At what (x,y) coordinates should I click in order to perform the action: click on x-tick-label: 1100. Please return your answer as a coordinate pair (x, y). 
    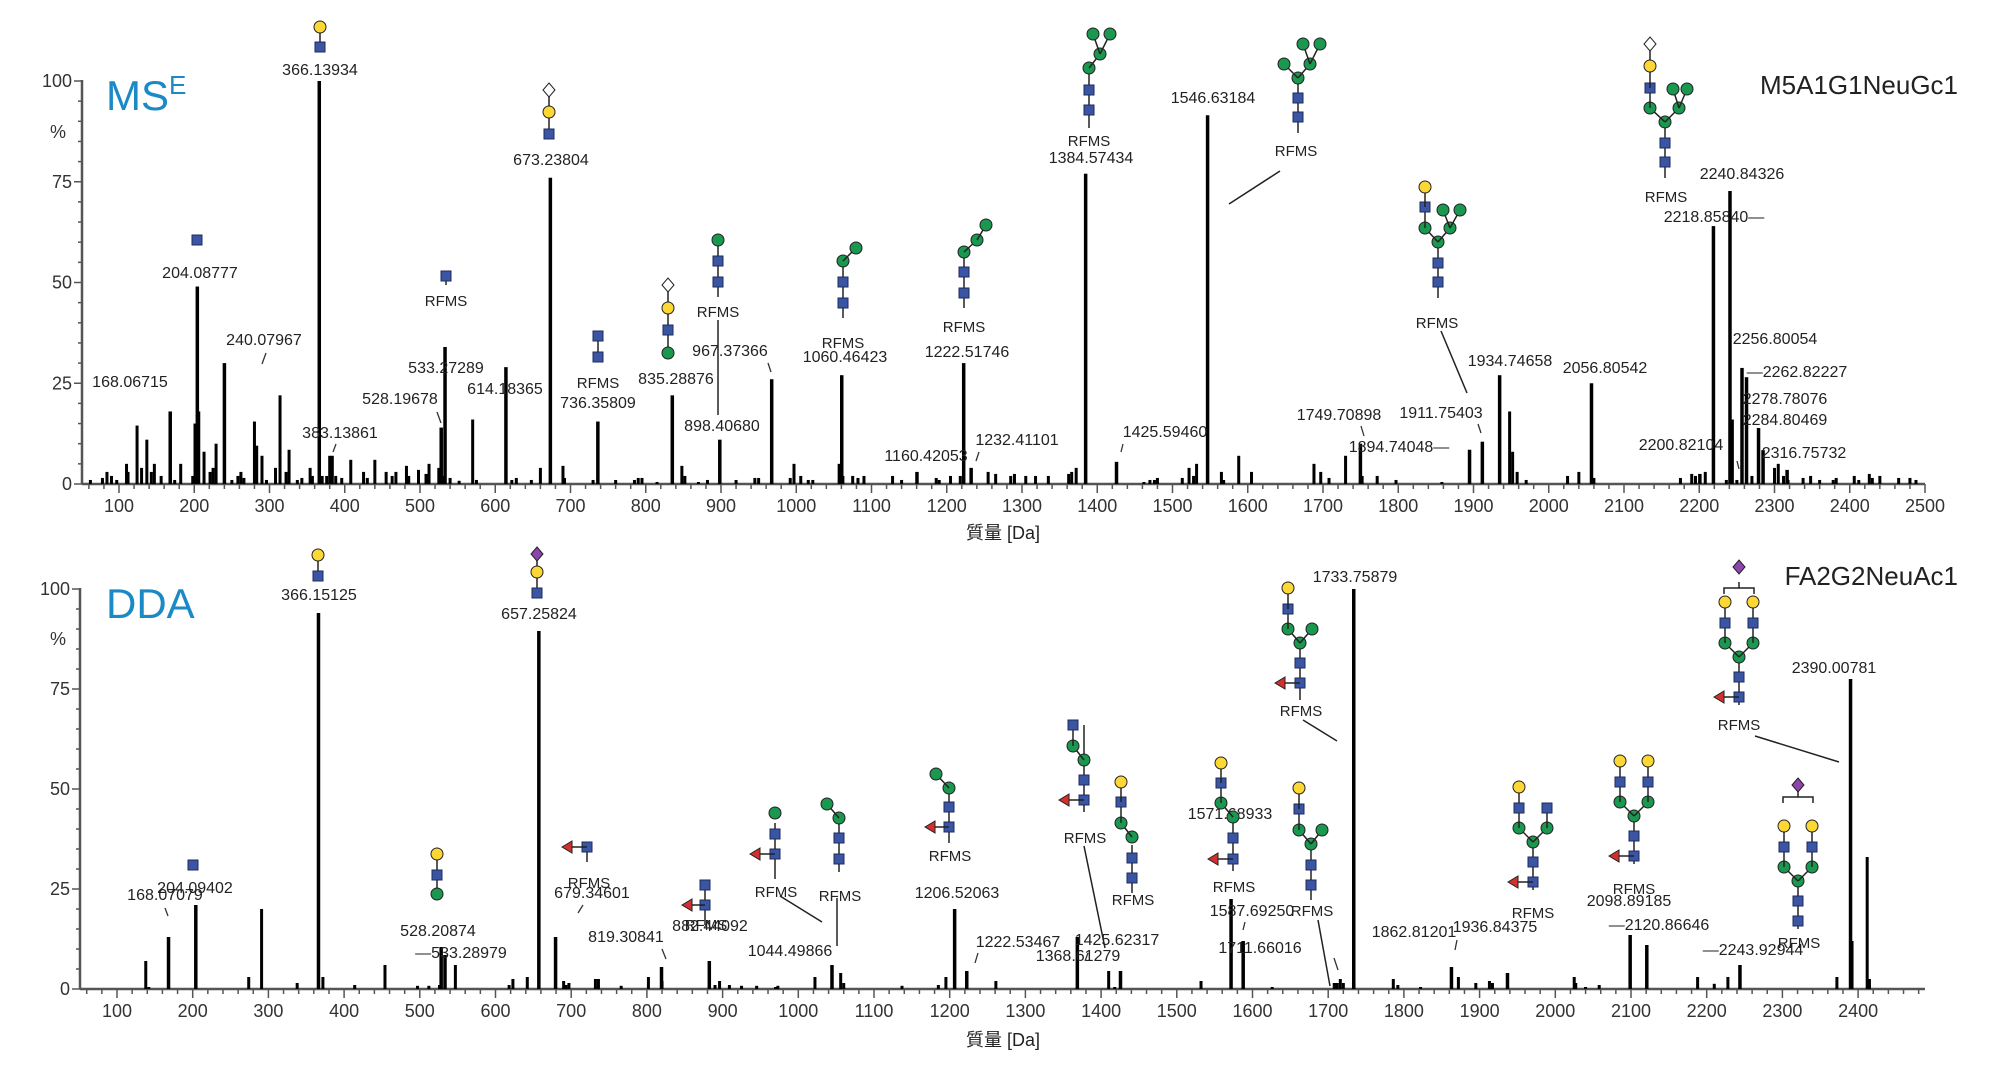
    Looking at the image, I should click on (874, 1011).